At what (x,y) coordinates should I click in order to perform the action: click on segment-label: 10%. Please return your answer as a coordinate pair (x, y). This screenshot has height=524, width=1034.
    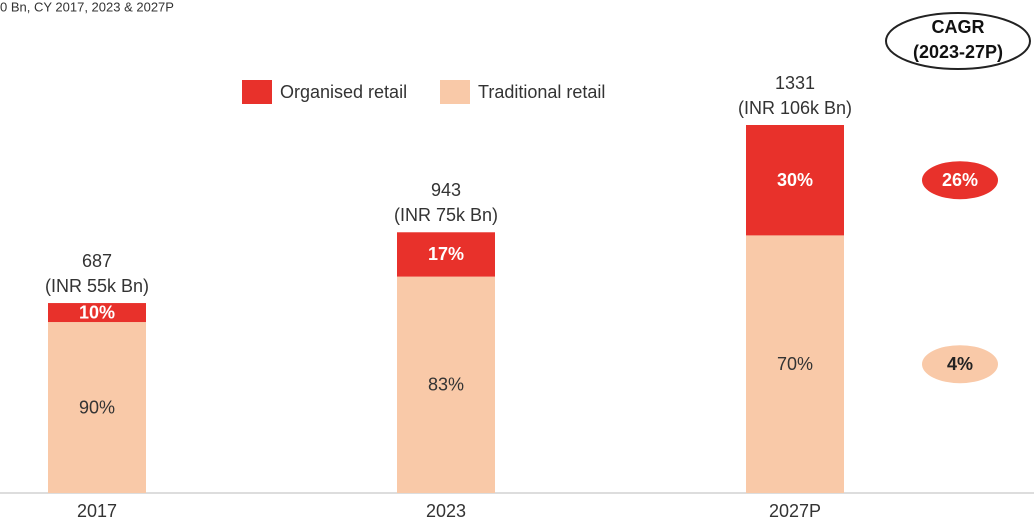
    Looking at the image, I should click on (97, 312).